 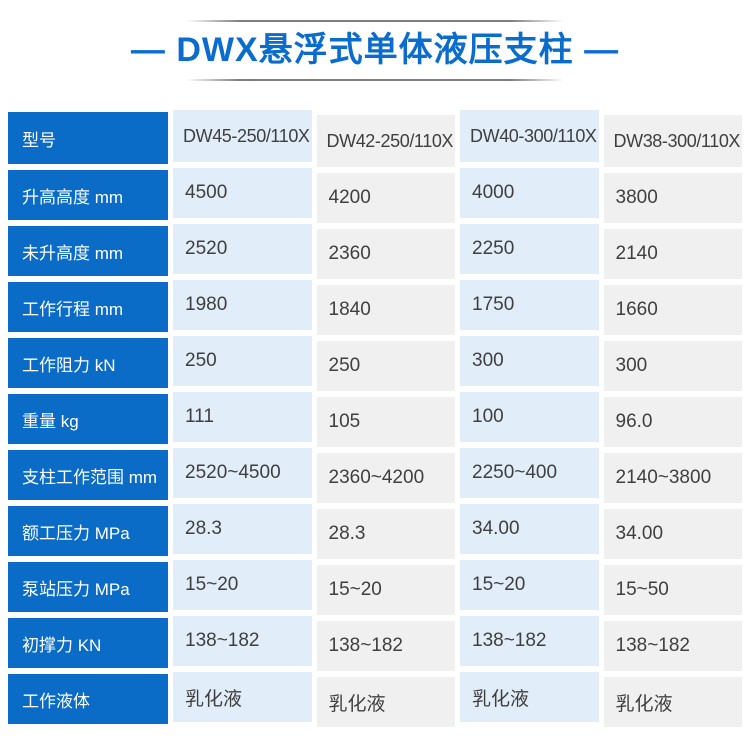 I want to click on row-label-7: 泵站压力 MPa, so click(x=88, y=587).